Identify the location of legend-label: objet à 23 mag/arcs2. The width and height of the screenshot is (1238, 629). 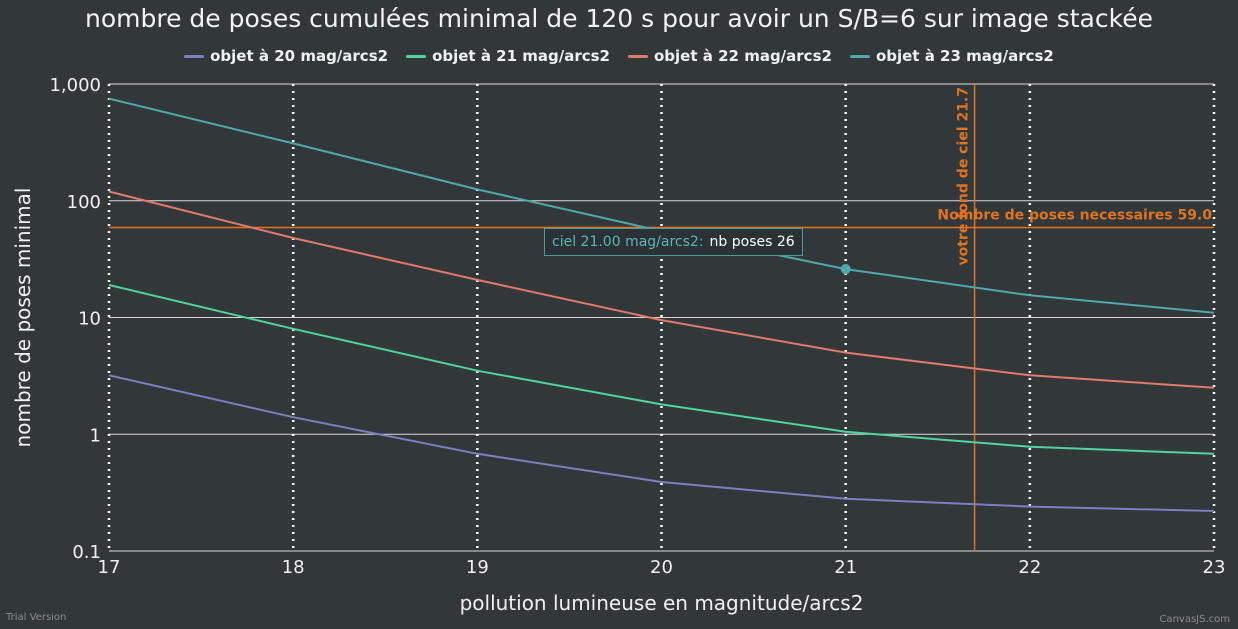
(964, 56).